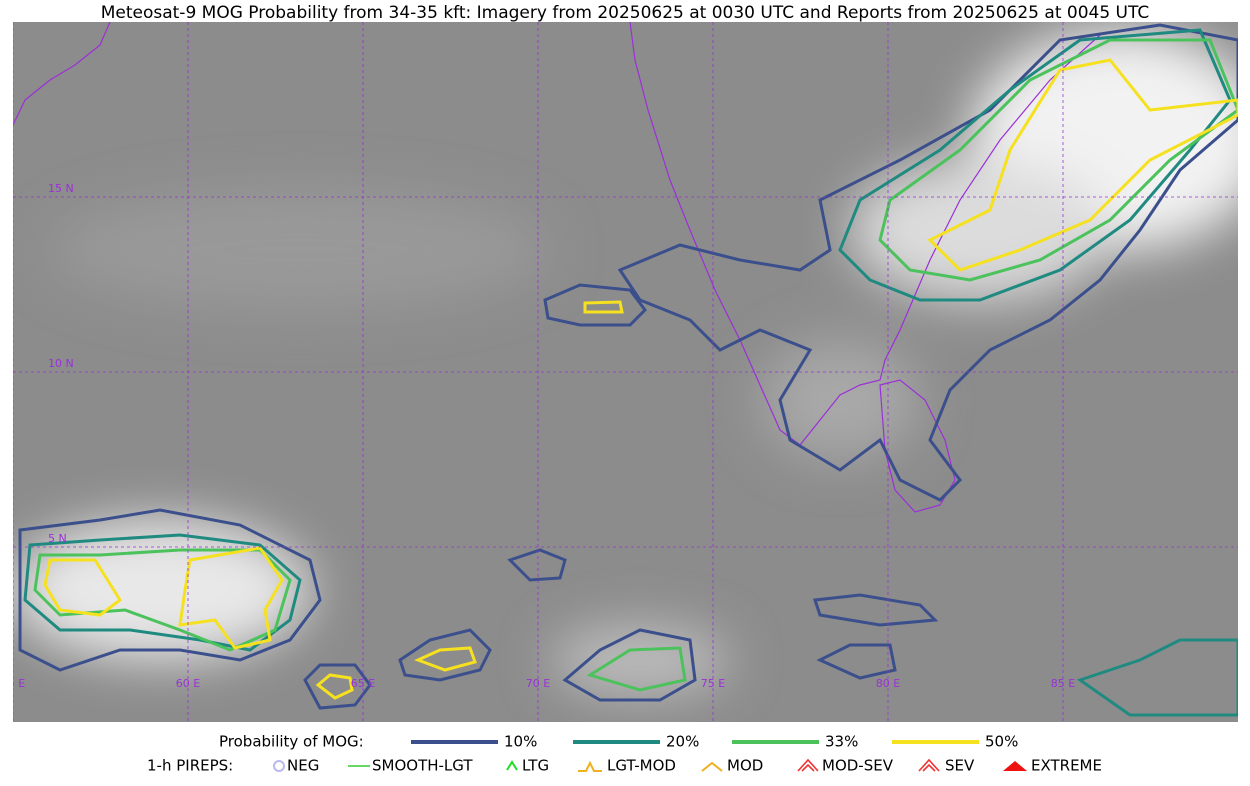 Image resolution: width=1250 pixels, height=786 pixels. What do you see at coordinates (682, 742) in the screenshot?
I see `legend-label: 20%` at bounding box center [682, 742].